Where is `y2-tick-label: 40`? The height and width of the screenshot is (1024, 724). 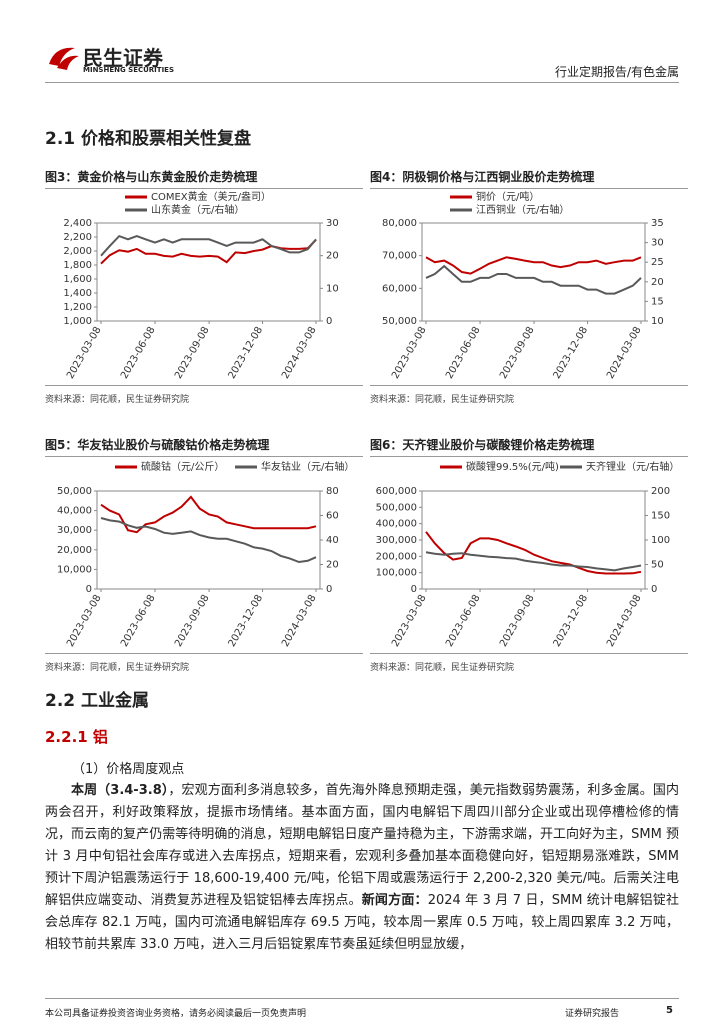 y2-tick-label: 40 is located at coordinates (332, 540).